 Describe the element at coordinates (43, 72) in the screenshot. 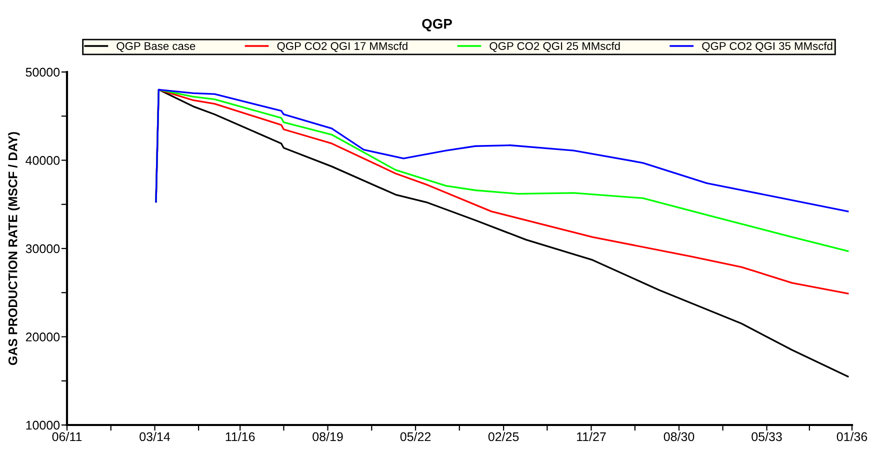

I see `y-tick-label: 50000` at that location.